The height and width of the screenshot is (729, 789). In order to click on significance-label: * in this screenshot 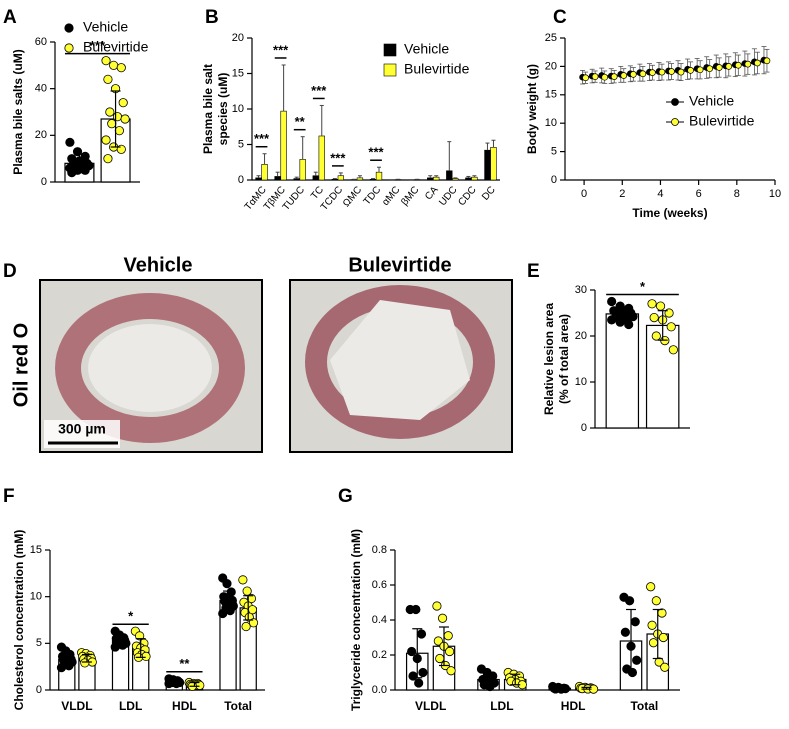, I will do `click(131, 616)`.